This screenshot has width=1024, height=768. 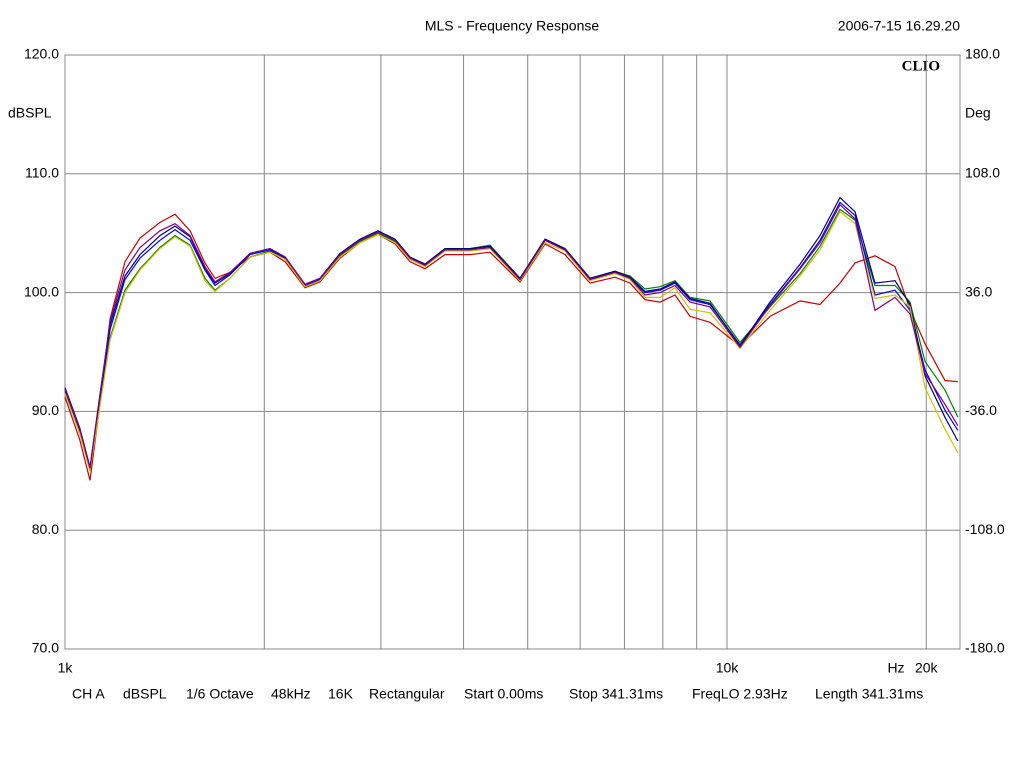 I want to click on footer-item: Stop 341.31ms, so click(x=616, y=694).